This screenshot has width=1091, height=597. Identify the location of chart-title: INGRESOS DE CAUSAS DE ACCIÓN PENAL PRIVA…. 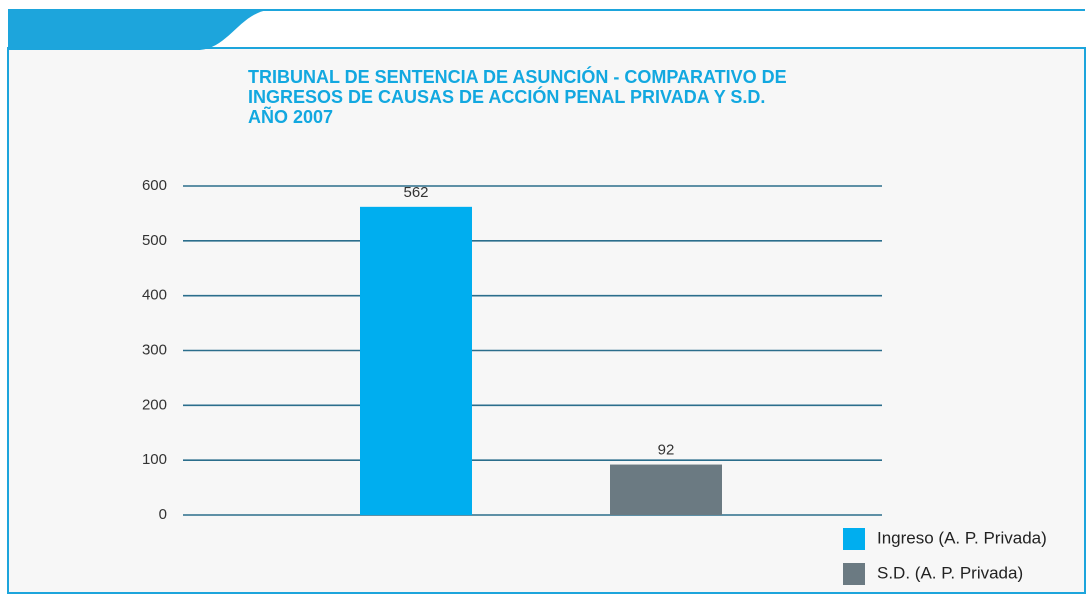
(506, 96).